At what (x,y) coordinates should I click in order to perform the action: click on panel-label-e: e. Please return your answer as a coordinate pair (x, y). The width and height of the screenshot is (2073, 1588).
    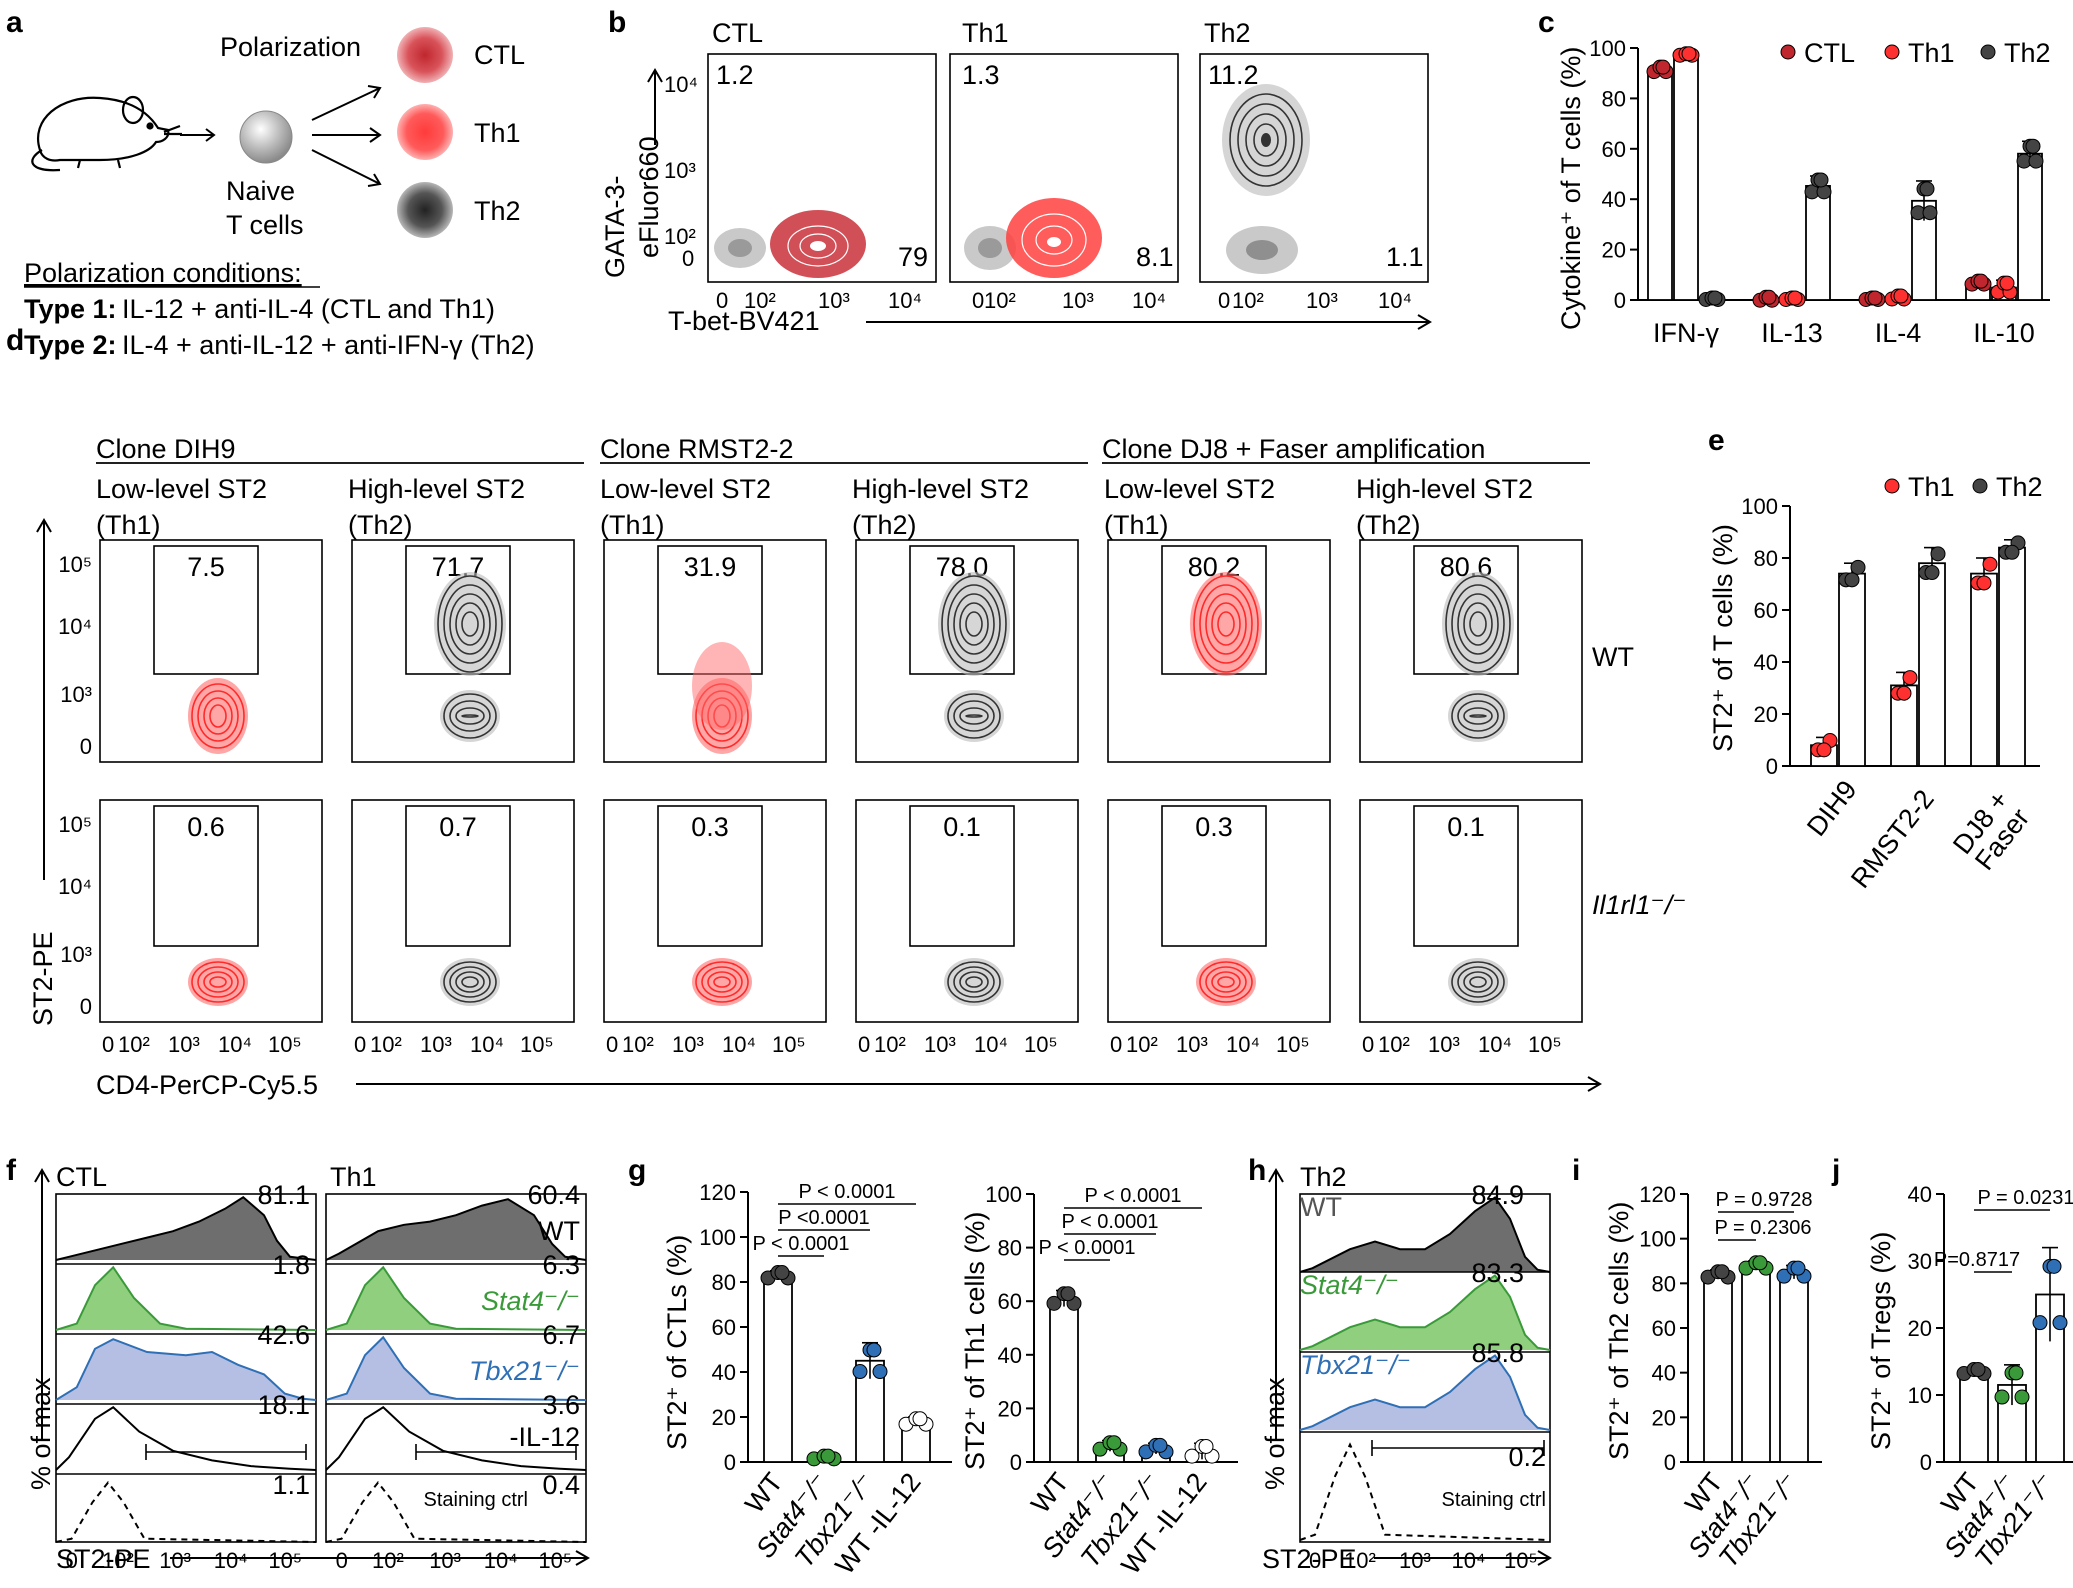
    Looking at the image, I should click on (1716, 440).